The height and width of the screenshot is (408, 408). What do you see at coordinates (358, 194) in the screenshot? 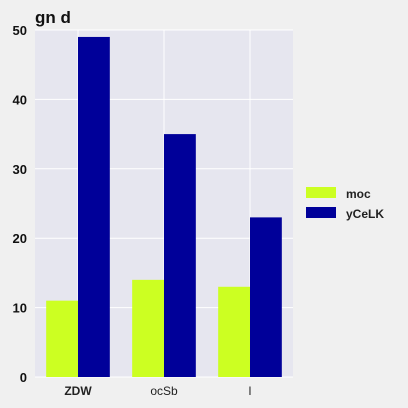
I see `legend-label: moc` at bounding box center [358, 194].